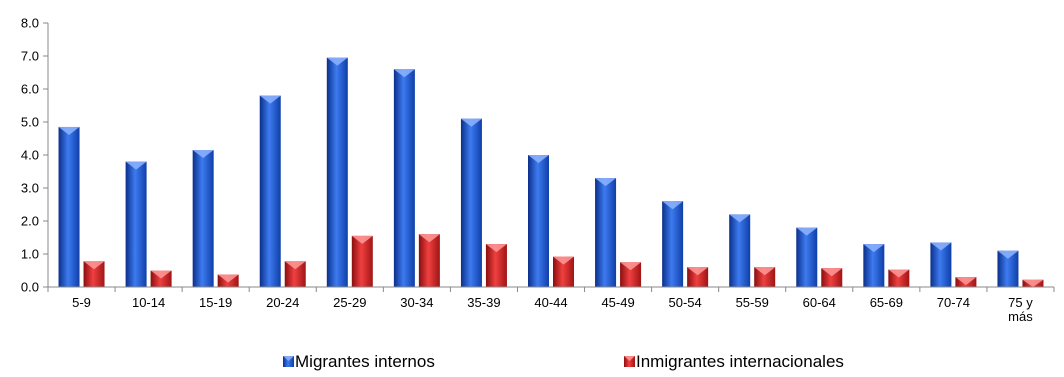  I want to click on x-tick-label: 45-49, so click(617, 302).